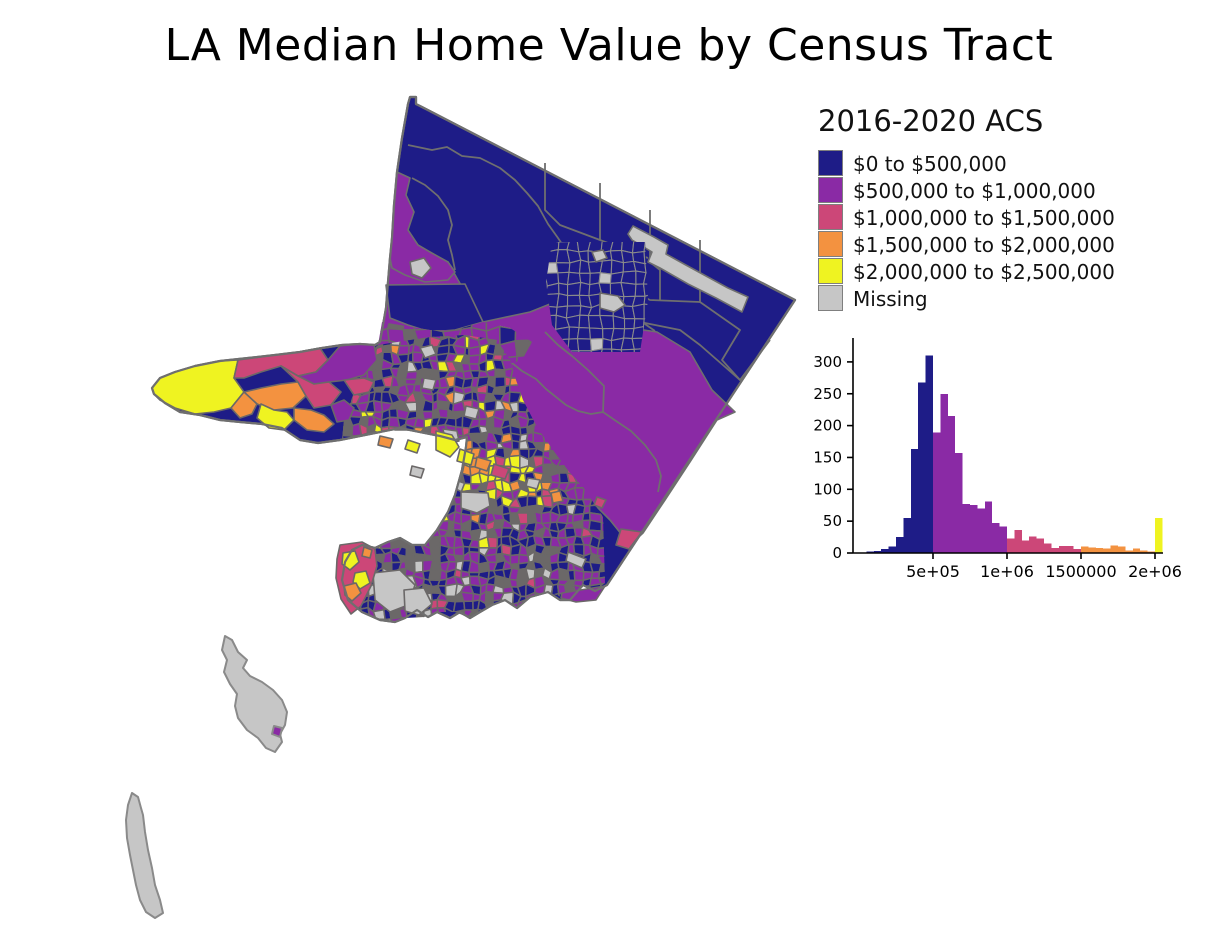 The height and width of the screenshot is (944, 1218). What do you see at coordinates (1007, 571) in the screenshot?
I see `histogram-xtick-label: 1e+06` at bounding box center [1007, 571].